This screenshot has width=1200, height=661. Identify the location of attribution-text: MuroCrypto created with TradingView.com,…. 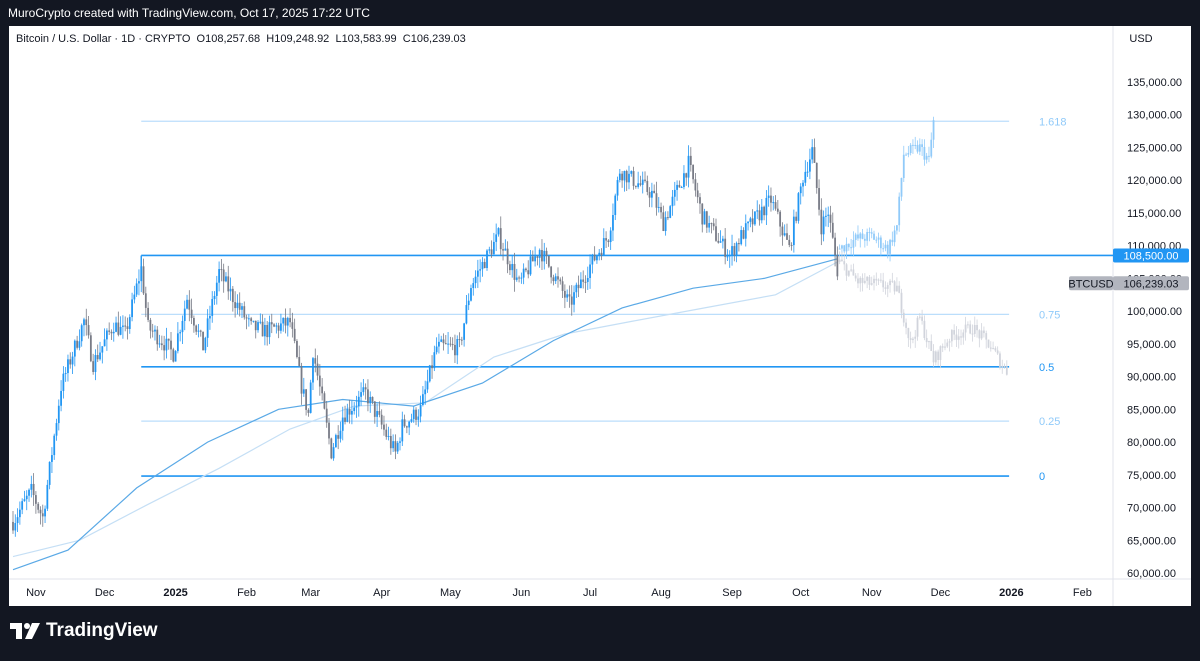
(189, 13).